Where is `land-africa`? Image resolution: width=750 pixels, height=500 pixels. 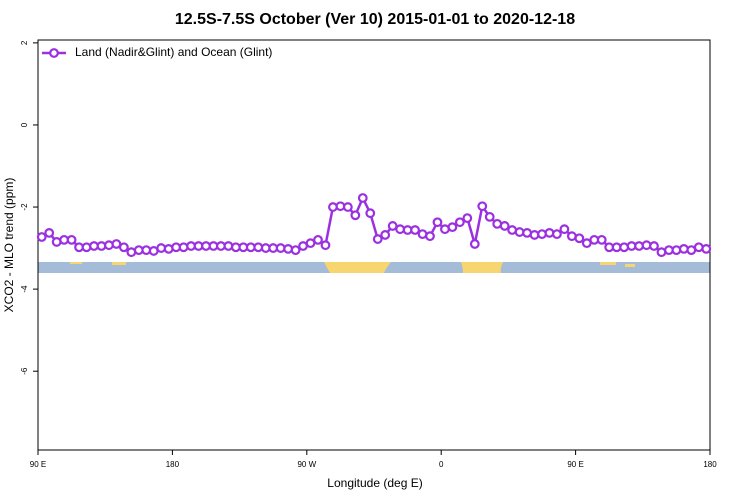
land-africa is located at coordinates (482, 267).